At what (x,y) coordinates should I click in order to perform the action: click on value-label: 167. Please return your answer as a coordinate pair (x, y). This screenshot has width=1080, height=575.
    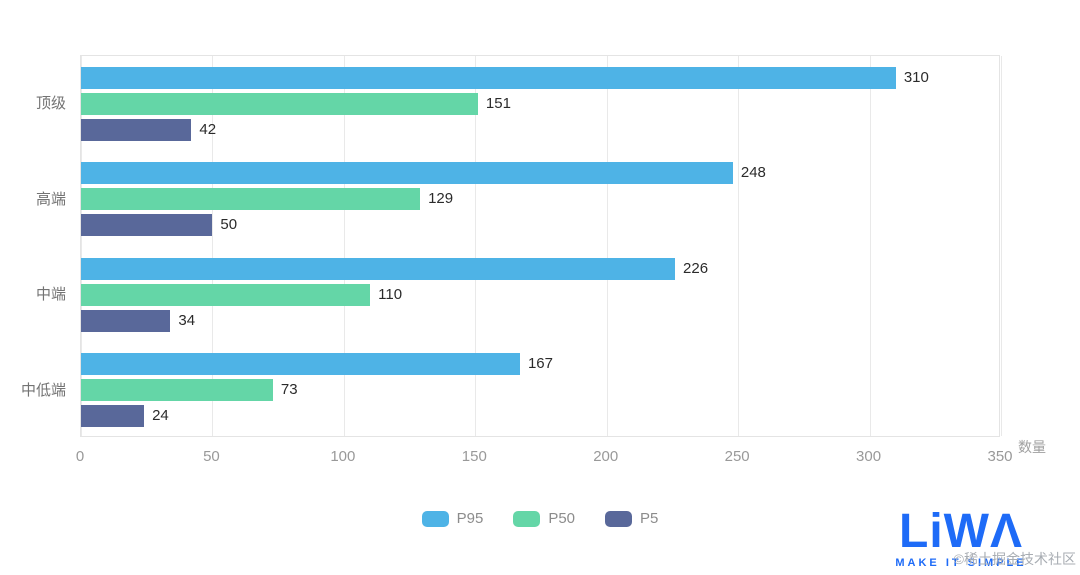
    Looking at the image, I should click on (540, 364).